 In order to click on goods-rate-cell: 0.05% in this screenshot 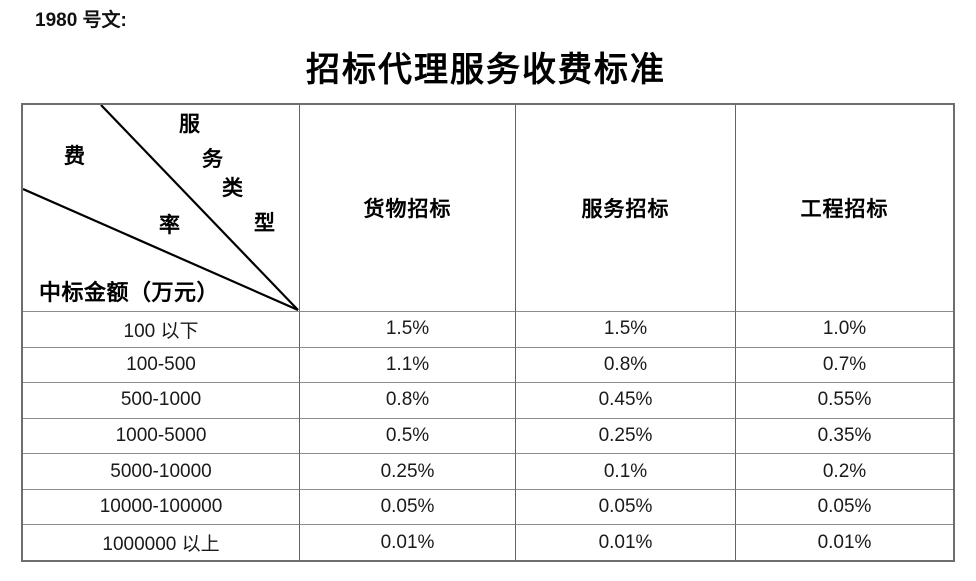, I will do `click(407, 506)`.